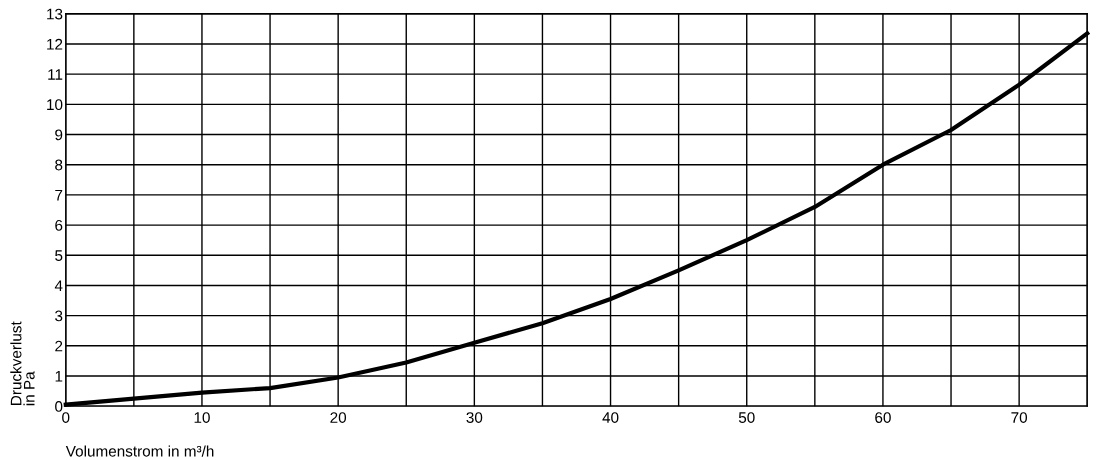 The image size is (1096, 460). Describe the element at coordinates (22, 363) in the screenshot. I see `y-axis-title: Druckverlust in Pa` at that location.